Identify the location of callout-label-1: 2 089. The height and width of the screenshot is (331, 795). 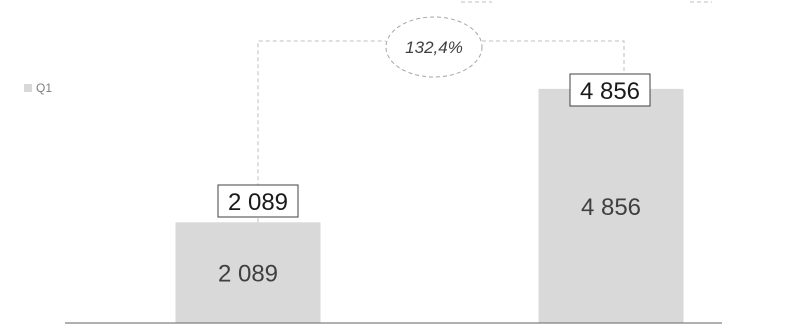
(258, 202).